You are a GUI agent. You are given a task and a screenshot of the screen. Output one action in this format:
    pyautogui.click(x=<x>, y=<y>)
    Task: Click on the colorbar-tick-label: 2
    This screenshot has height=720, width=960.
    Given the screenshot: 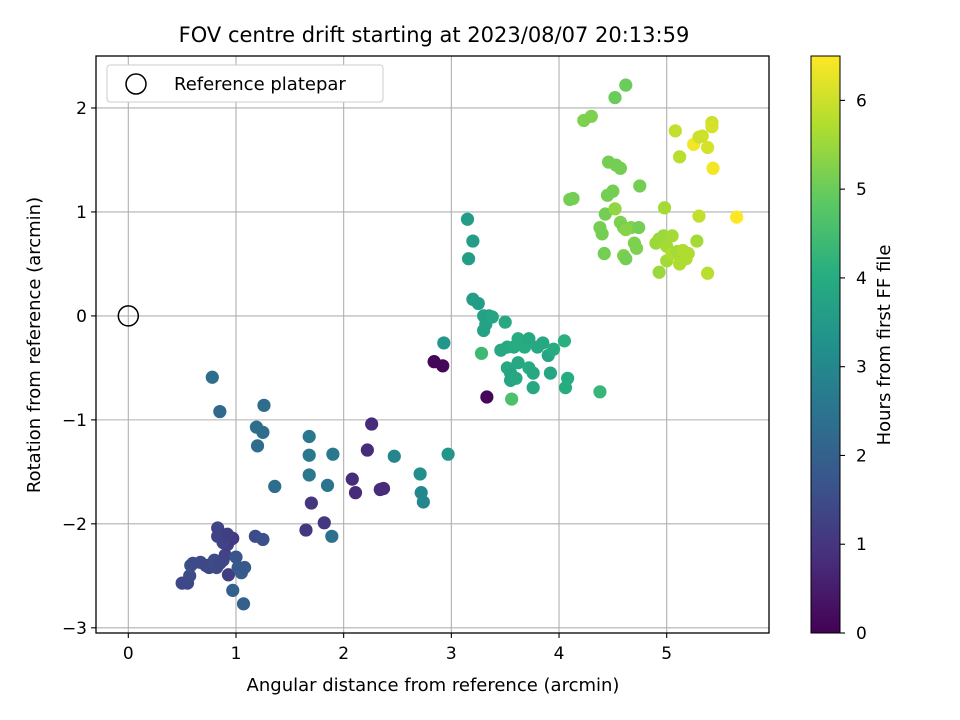 What is the action you would take?
    pyautogui.click(x=861, y=456)
    